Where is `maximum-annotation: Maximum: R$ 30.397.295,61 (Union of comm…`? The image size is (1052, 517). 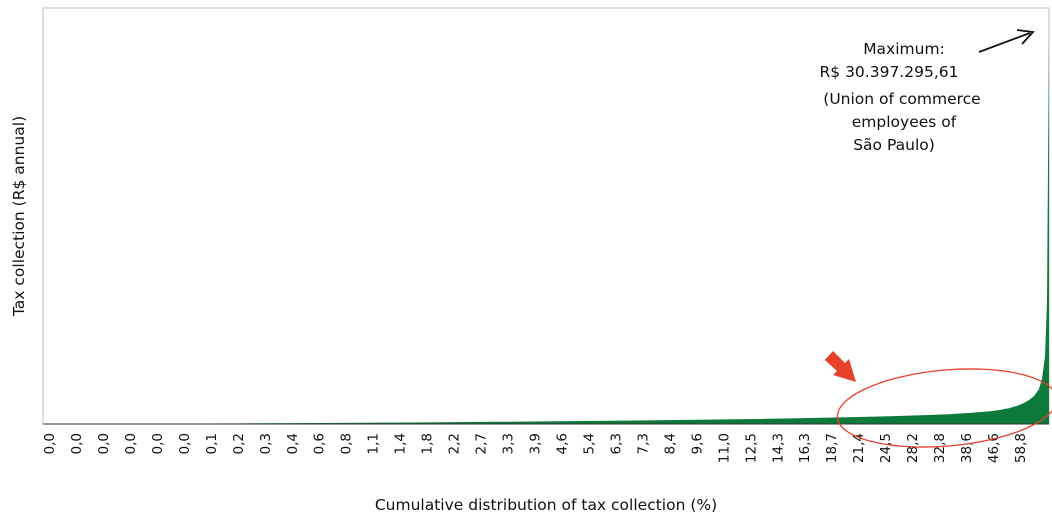 maximum-annotation: Maximum: R$ 30.397.295,61 (Union of comm… is located at coordinates (900, 97).